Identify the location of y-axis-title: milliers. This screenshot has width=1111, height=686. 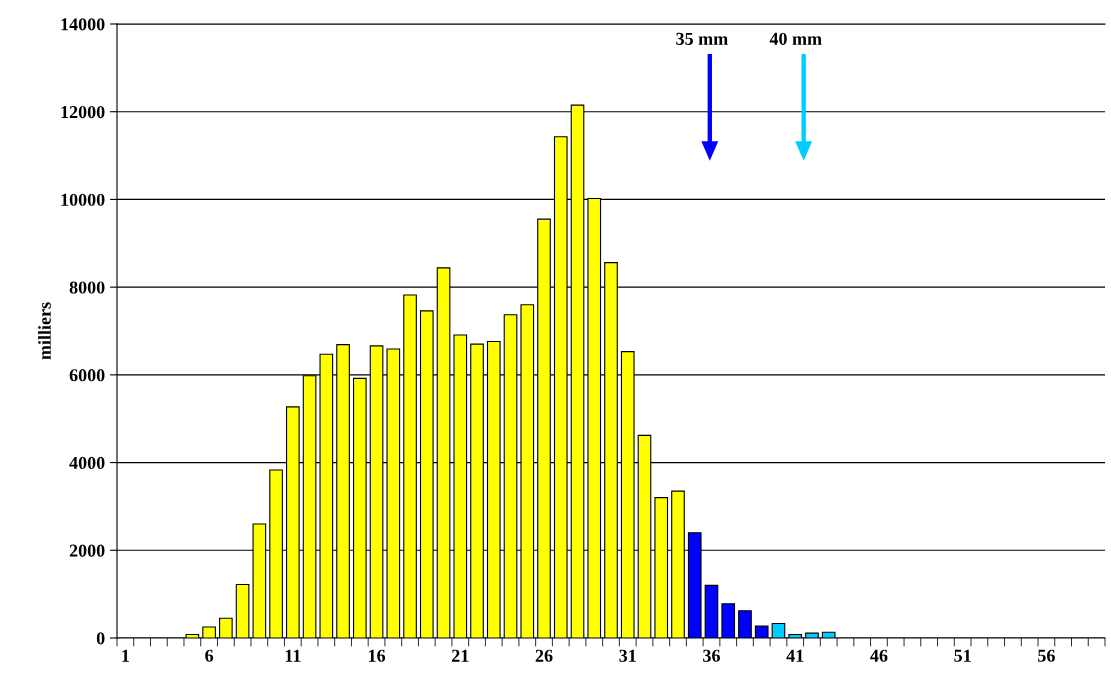
(44, 331).